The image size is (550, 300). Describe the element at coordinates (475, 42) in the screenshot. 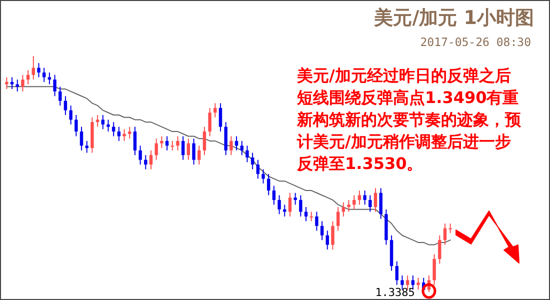

I see `chart-subtitle: 2017-05-26 08:30` at that location.